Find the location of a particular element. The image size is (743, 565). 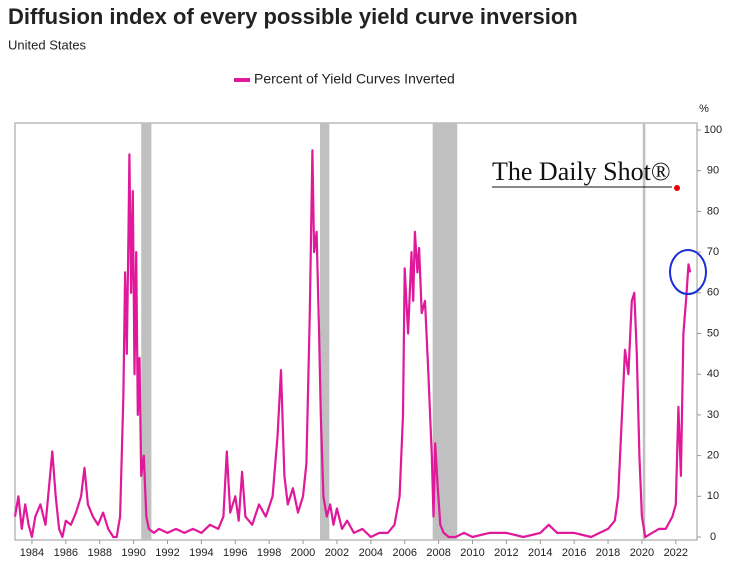

x-tick-label: 2000 is located at coordinates (303, 553).